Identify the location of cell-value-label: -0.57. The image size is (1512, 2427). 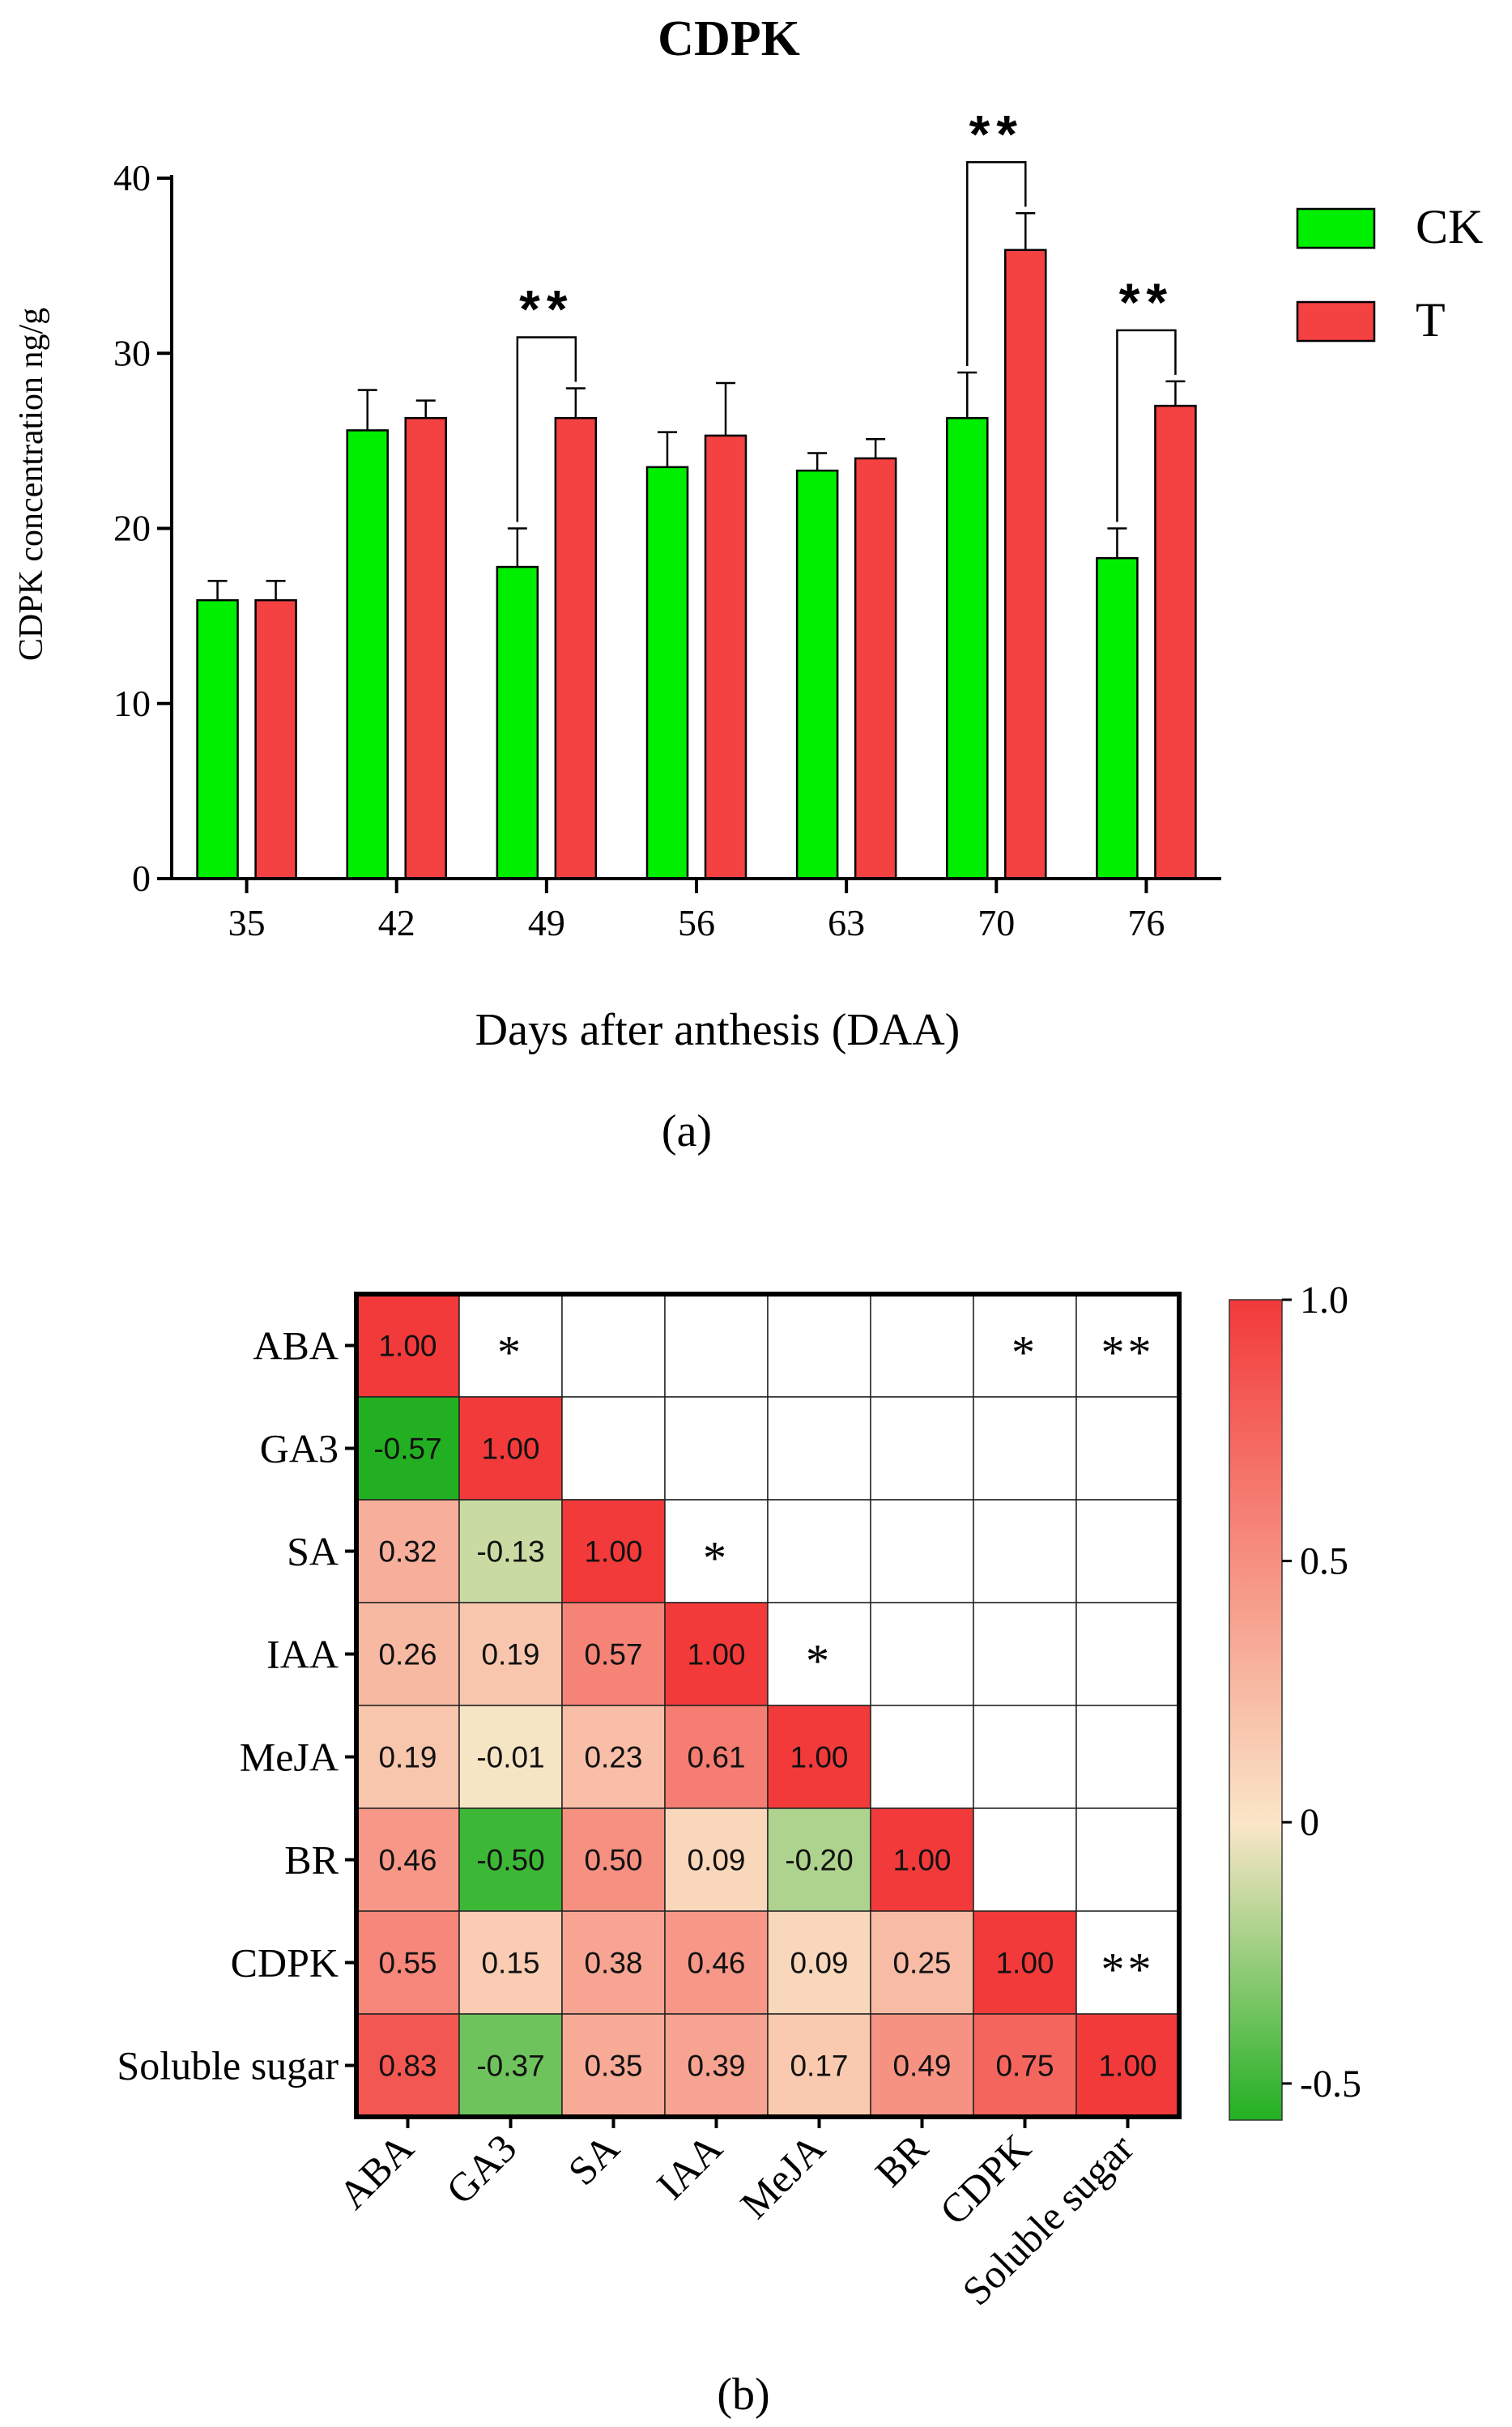
(407, 1449).